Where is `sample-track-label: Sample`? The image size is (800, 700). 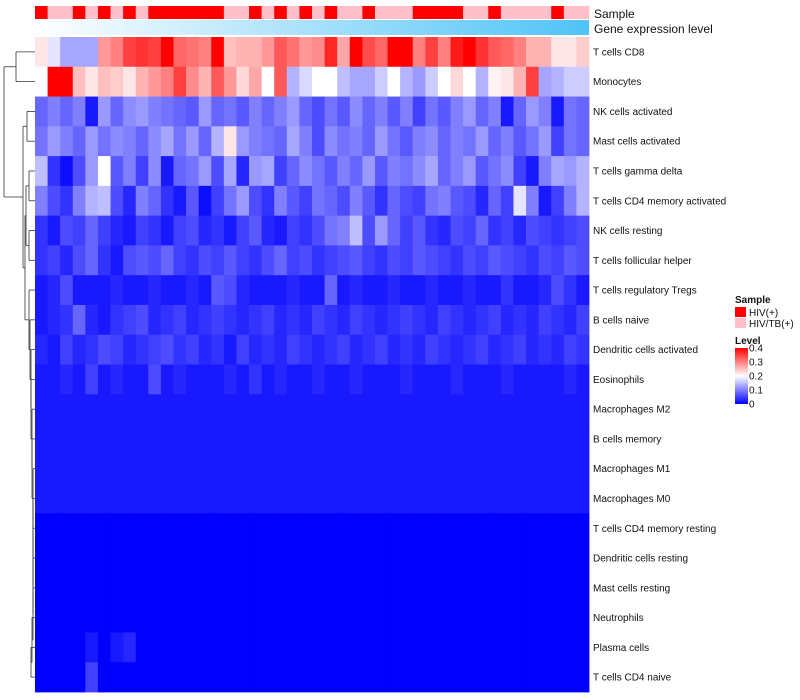
sample-track-label: Sample is located at coordinates (614, 14).